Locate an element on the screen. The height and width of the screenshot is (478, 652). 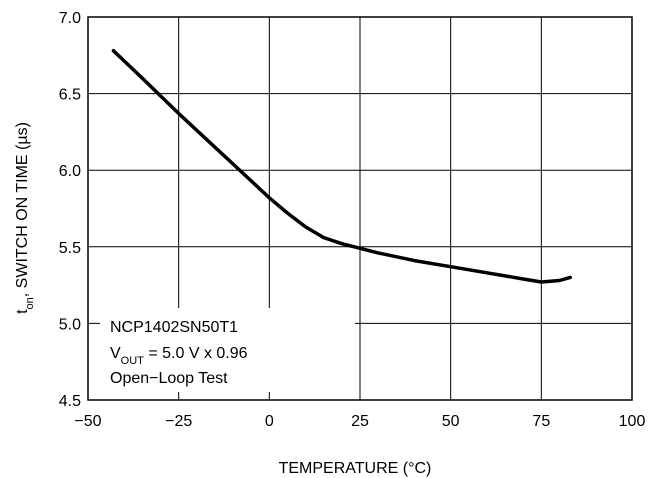
annotation-part-number: NCP1402SN50T1 is located at coordinates (174, 327).